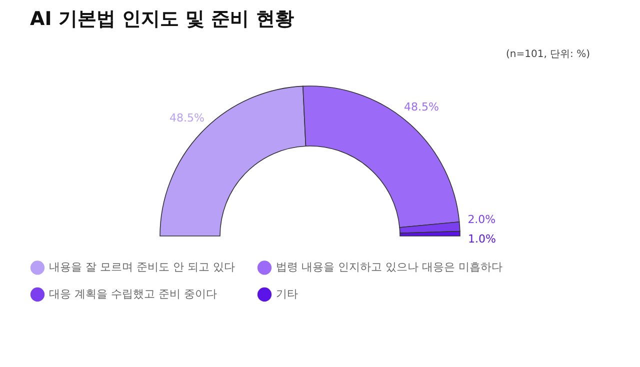 This screenshot has height=367, width=640. What do you see at coordinates (162, 19) in the screenshot?
I see `chart-title: AI 기본법 인지도 및 준비 현황` at bounding box center [162, 19].